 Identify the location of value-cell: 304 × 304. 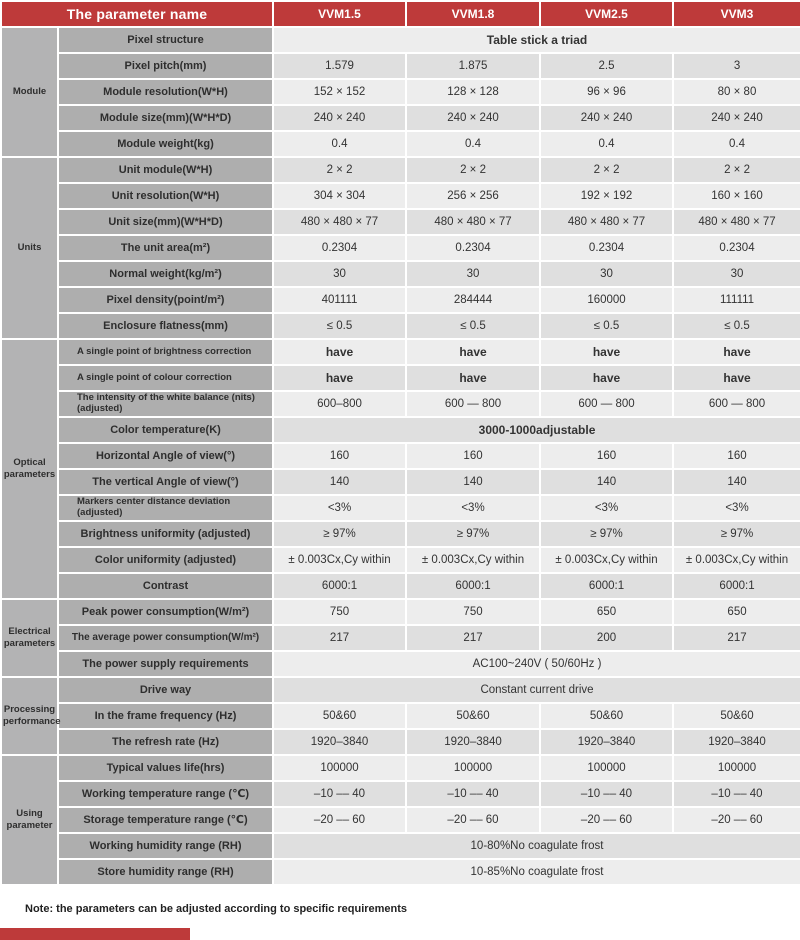
(340, 196).